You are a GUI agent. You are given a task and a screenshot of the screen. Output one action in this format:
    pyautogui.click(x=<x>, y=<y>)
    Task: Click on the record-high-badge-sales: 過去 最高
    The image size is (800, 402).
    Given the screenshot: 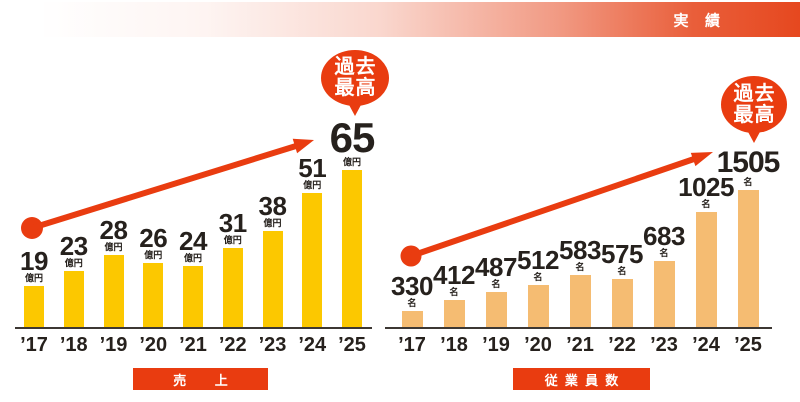 What is the action you would take?
    pyautogui.click(x=355, y=78)
    